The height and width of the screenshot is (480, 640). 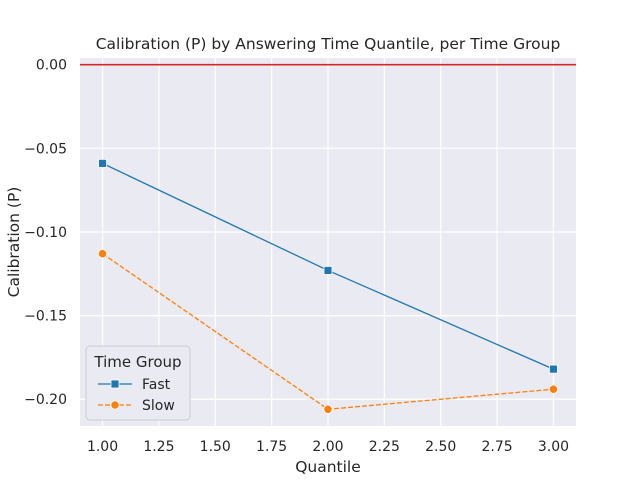 What do you see at coordinates (45, 149) in the screenshot?
I see `y-tick-label: −0.05` at bounding box center [45, 149].